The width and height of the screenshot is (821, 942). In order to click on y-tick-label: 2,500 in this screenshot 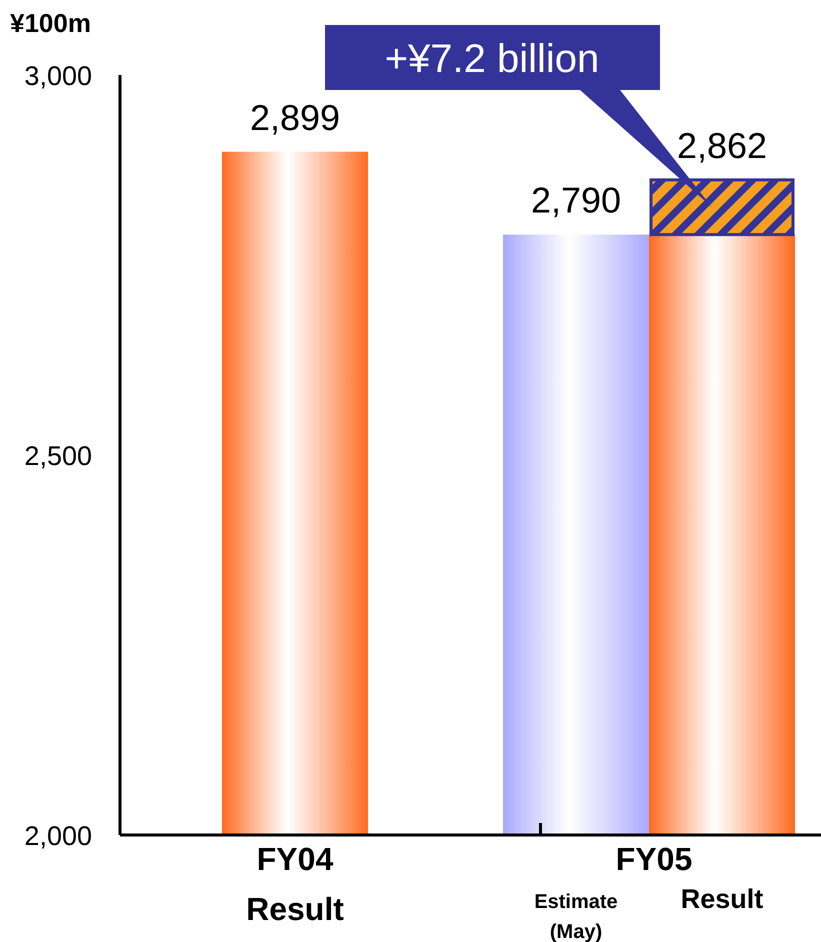, I will do `click(58, 456)`.